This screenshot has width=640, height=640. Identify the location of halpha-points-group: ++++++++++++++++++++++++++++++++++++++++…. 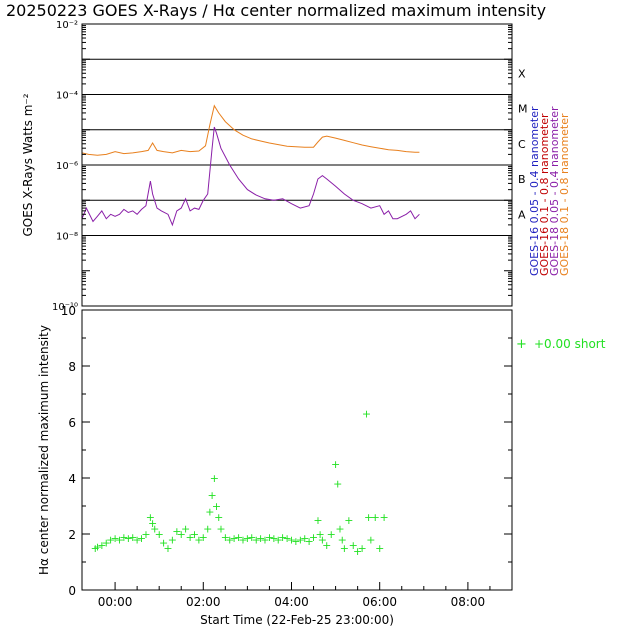
(240, 483).